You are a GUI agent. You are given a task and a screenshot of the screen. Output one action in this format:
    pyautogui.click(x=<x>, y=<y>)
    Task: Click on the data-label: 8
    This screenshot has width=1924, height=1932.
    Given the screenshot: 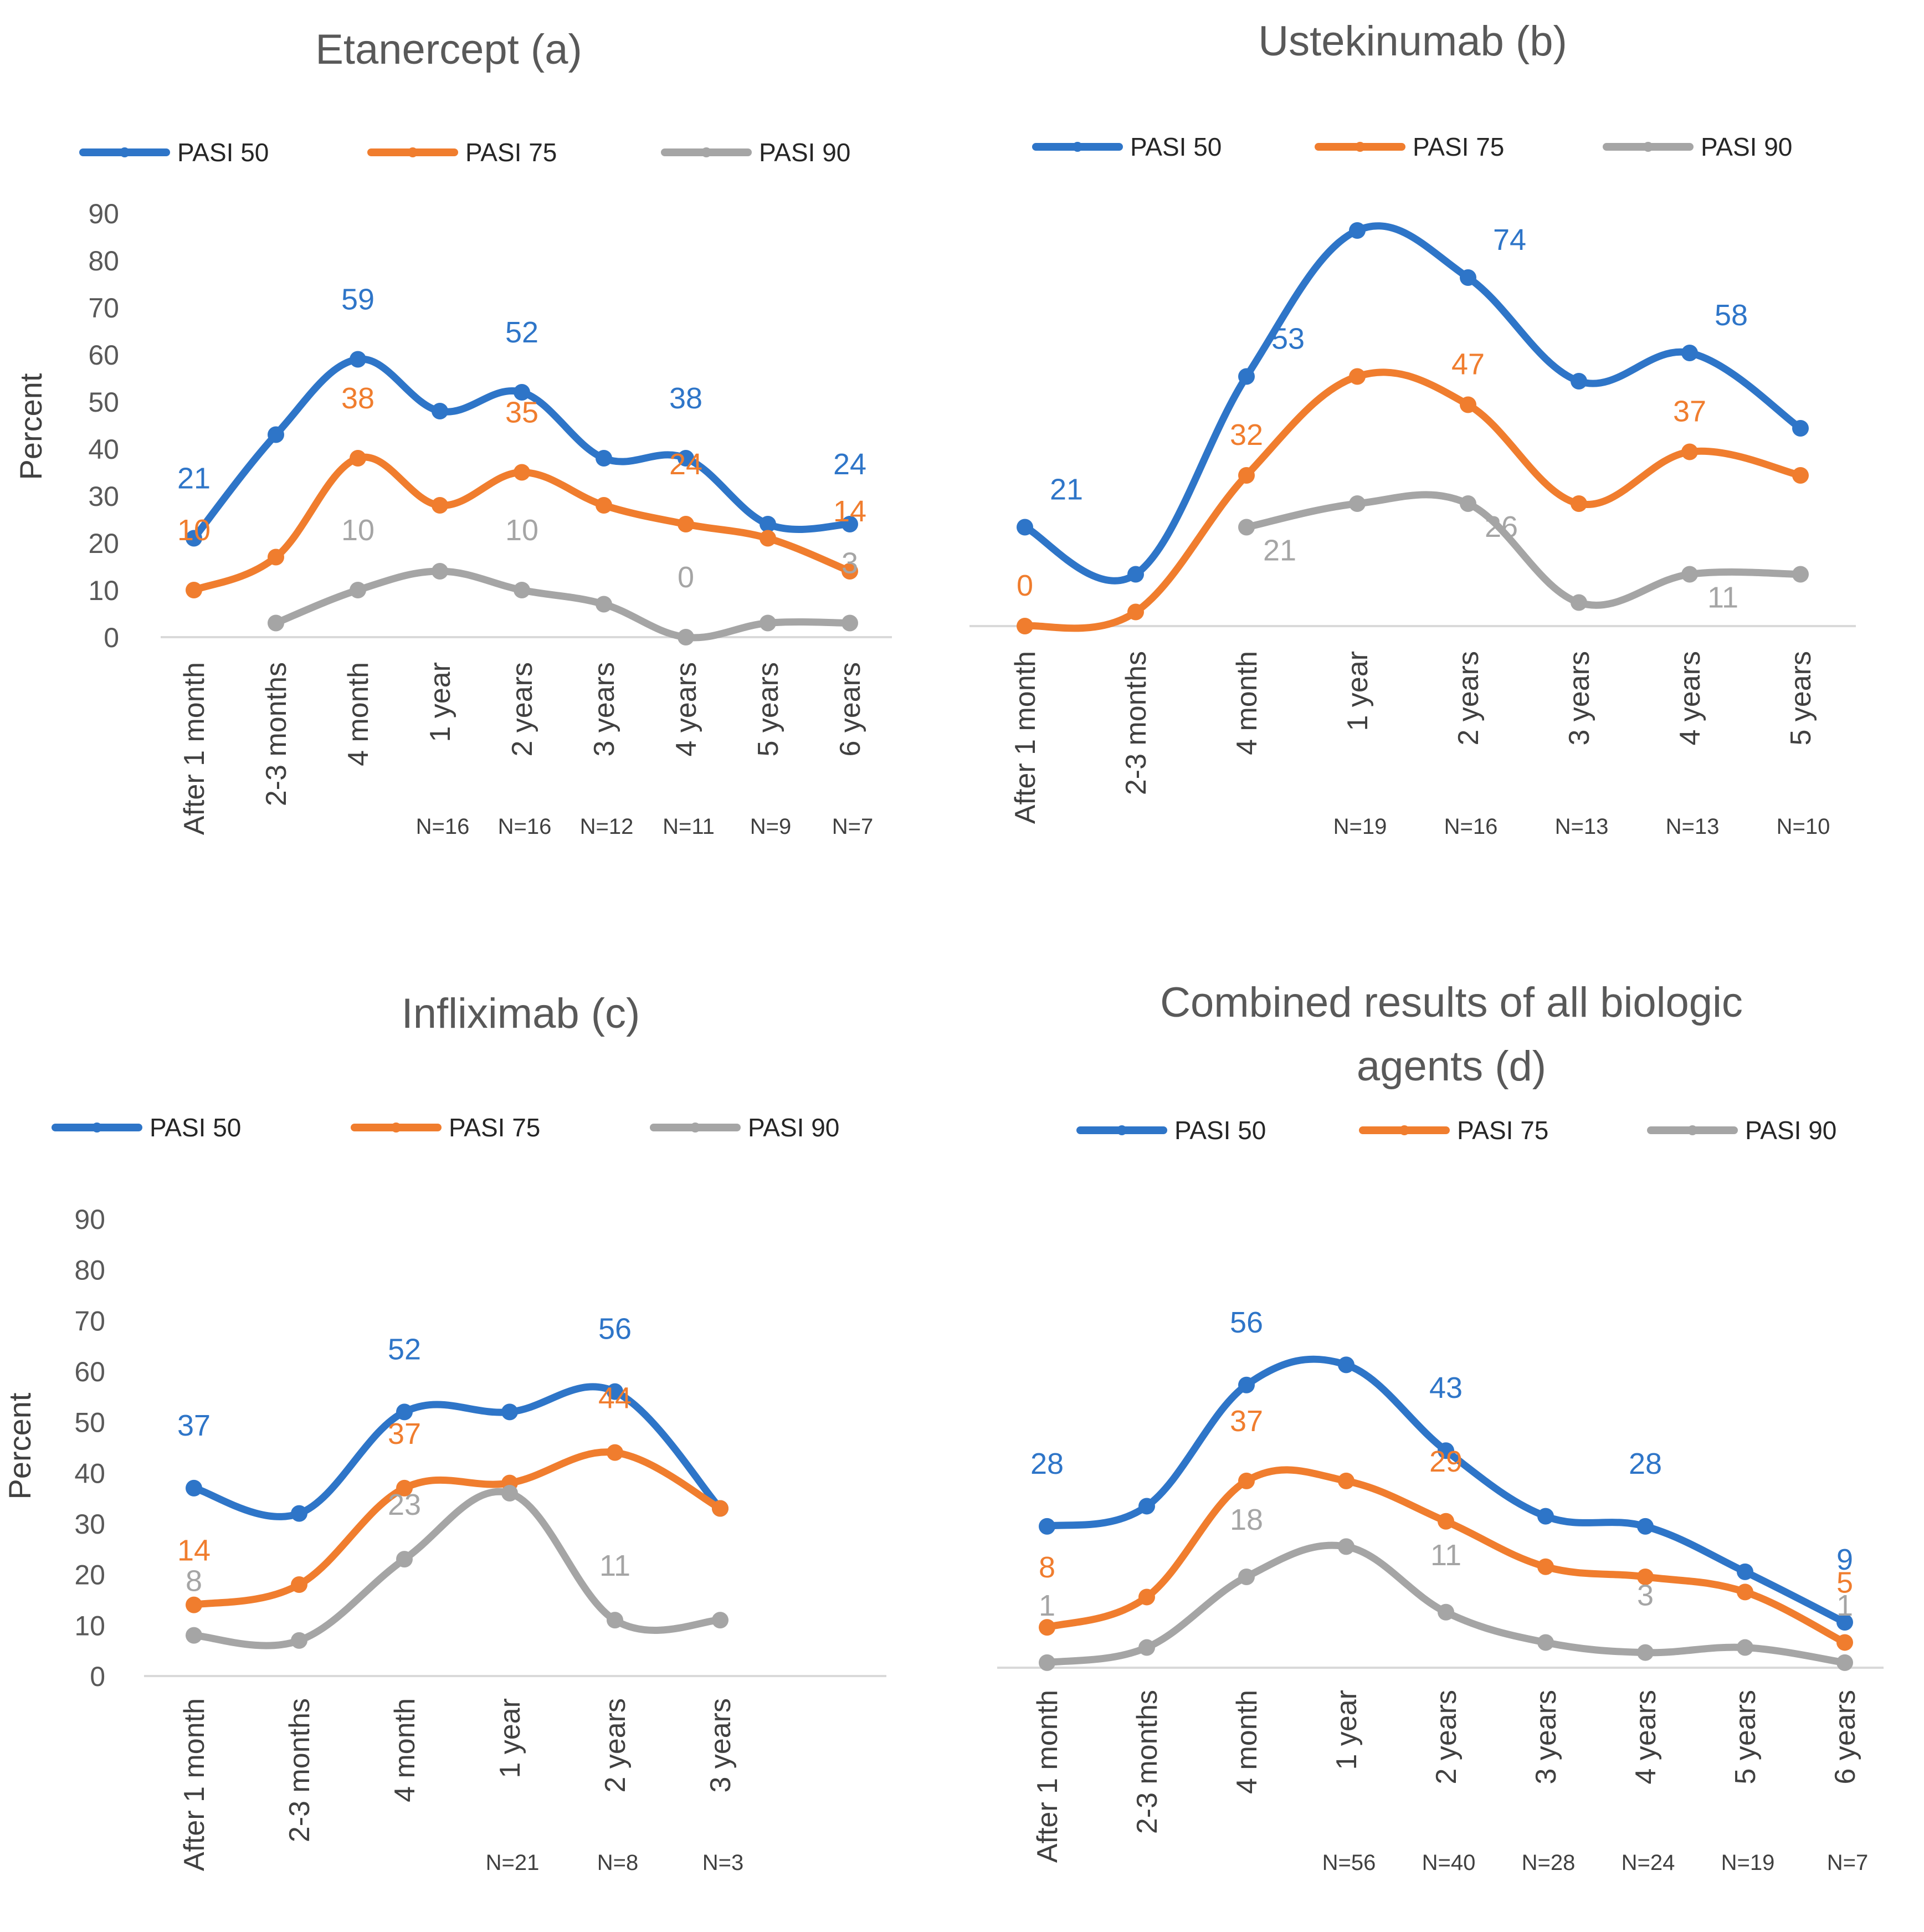 What is the action you would take?
    pyautogui.click(x=194, y=1581)
    